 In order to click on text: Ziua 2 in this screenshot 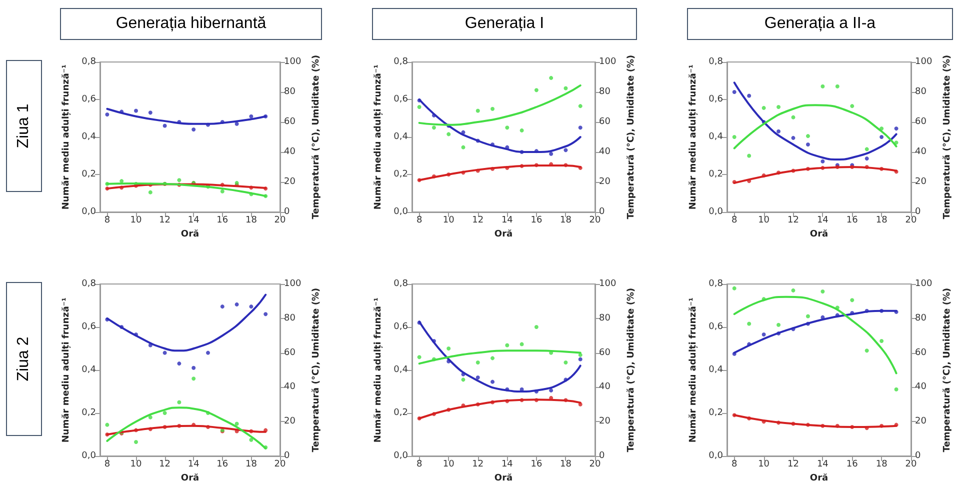, I will do `click(24, 359)`.